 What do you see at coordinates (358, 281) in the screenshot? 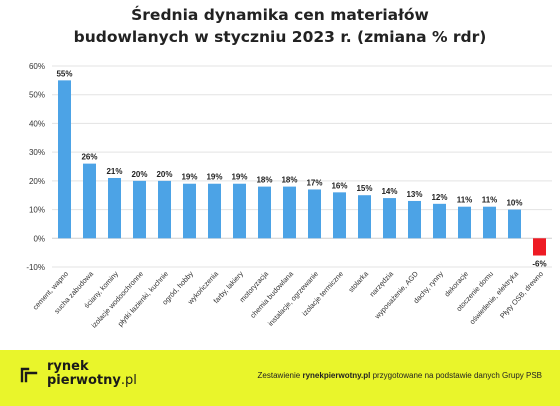
I see `category-label: stolarka` at bounding box center [358, 281].